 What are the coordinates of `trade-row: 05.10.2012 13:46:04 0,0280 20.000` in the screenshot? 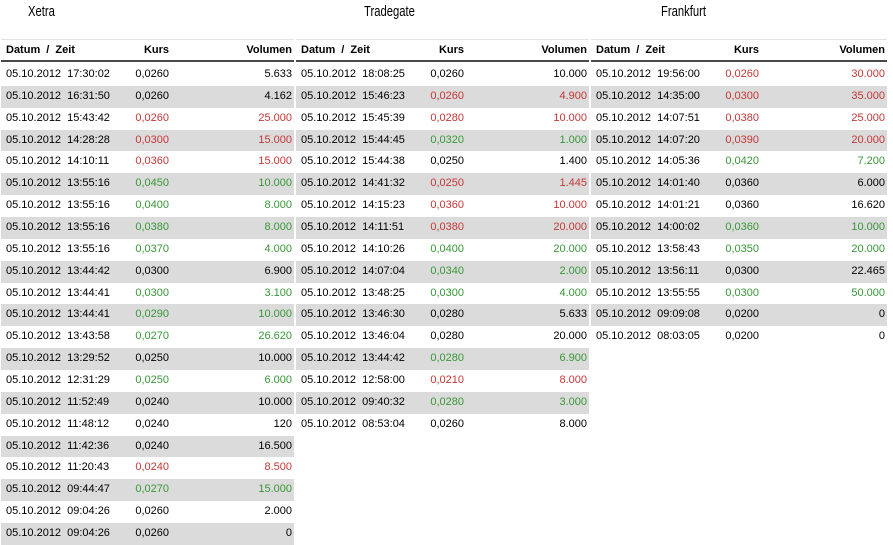 It's located at (442, 337).